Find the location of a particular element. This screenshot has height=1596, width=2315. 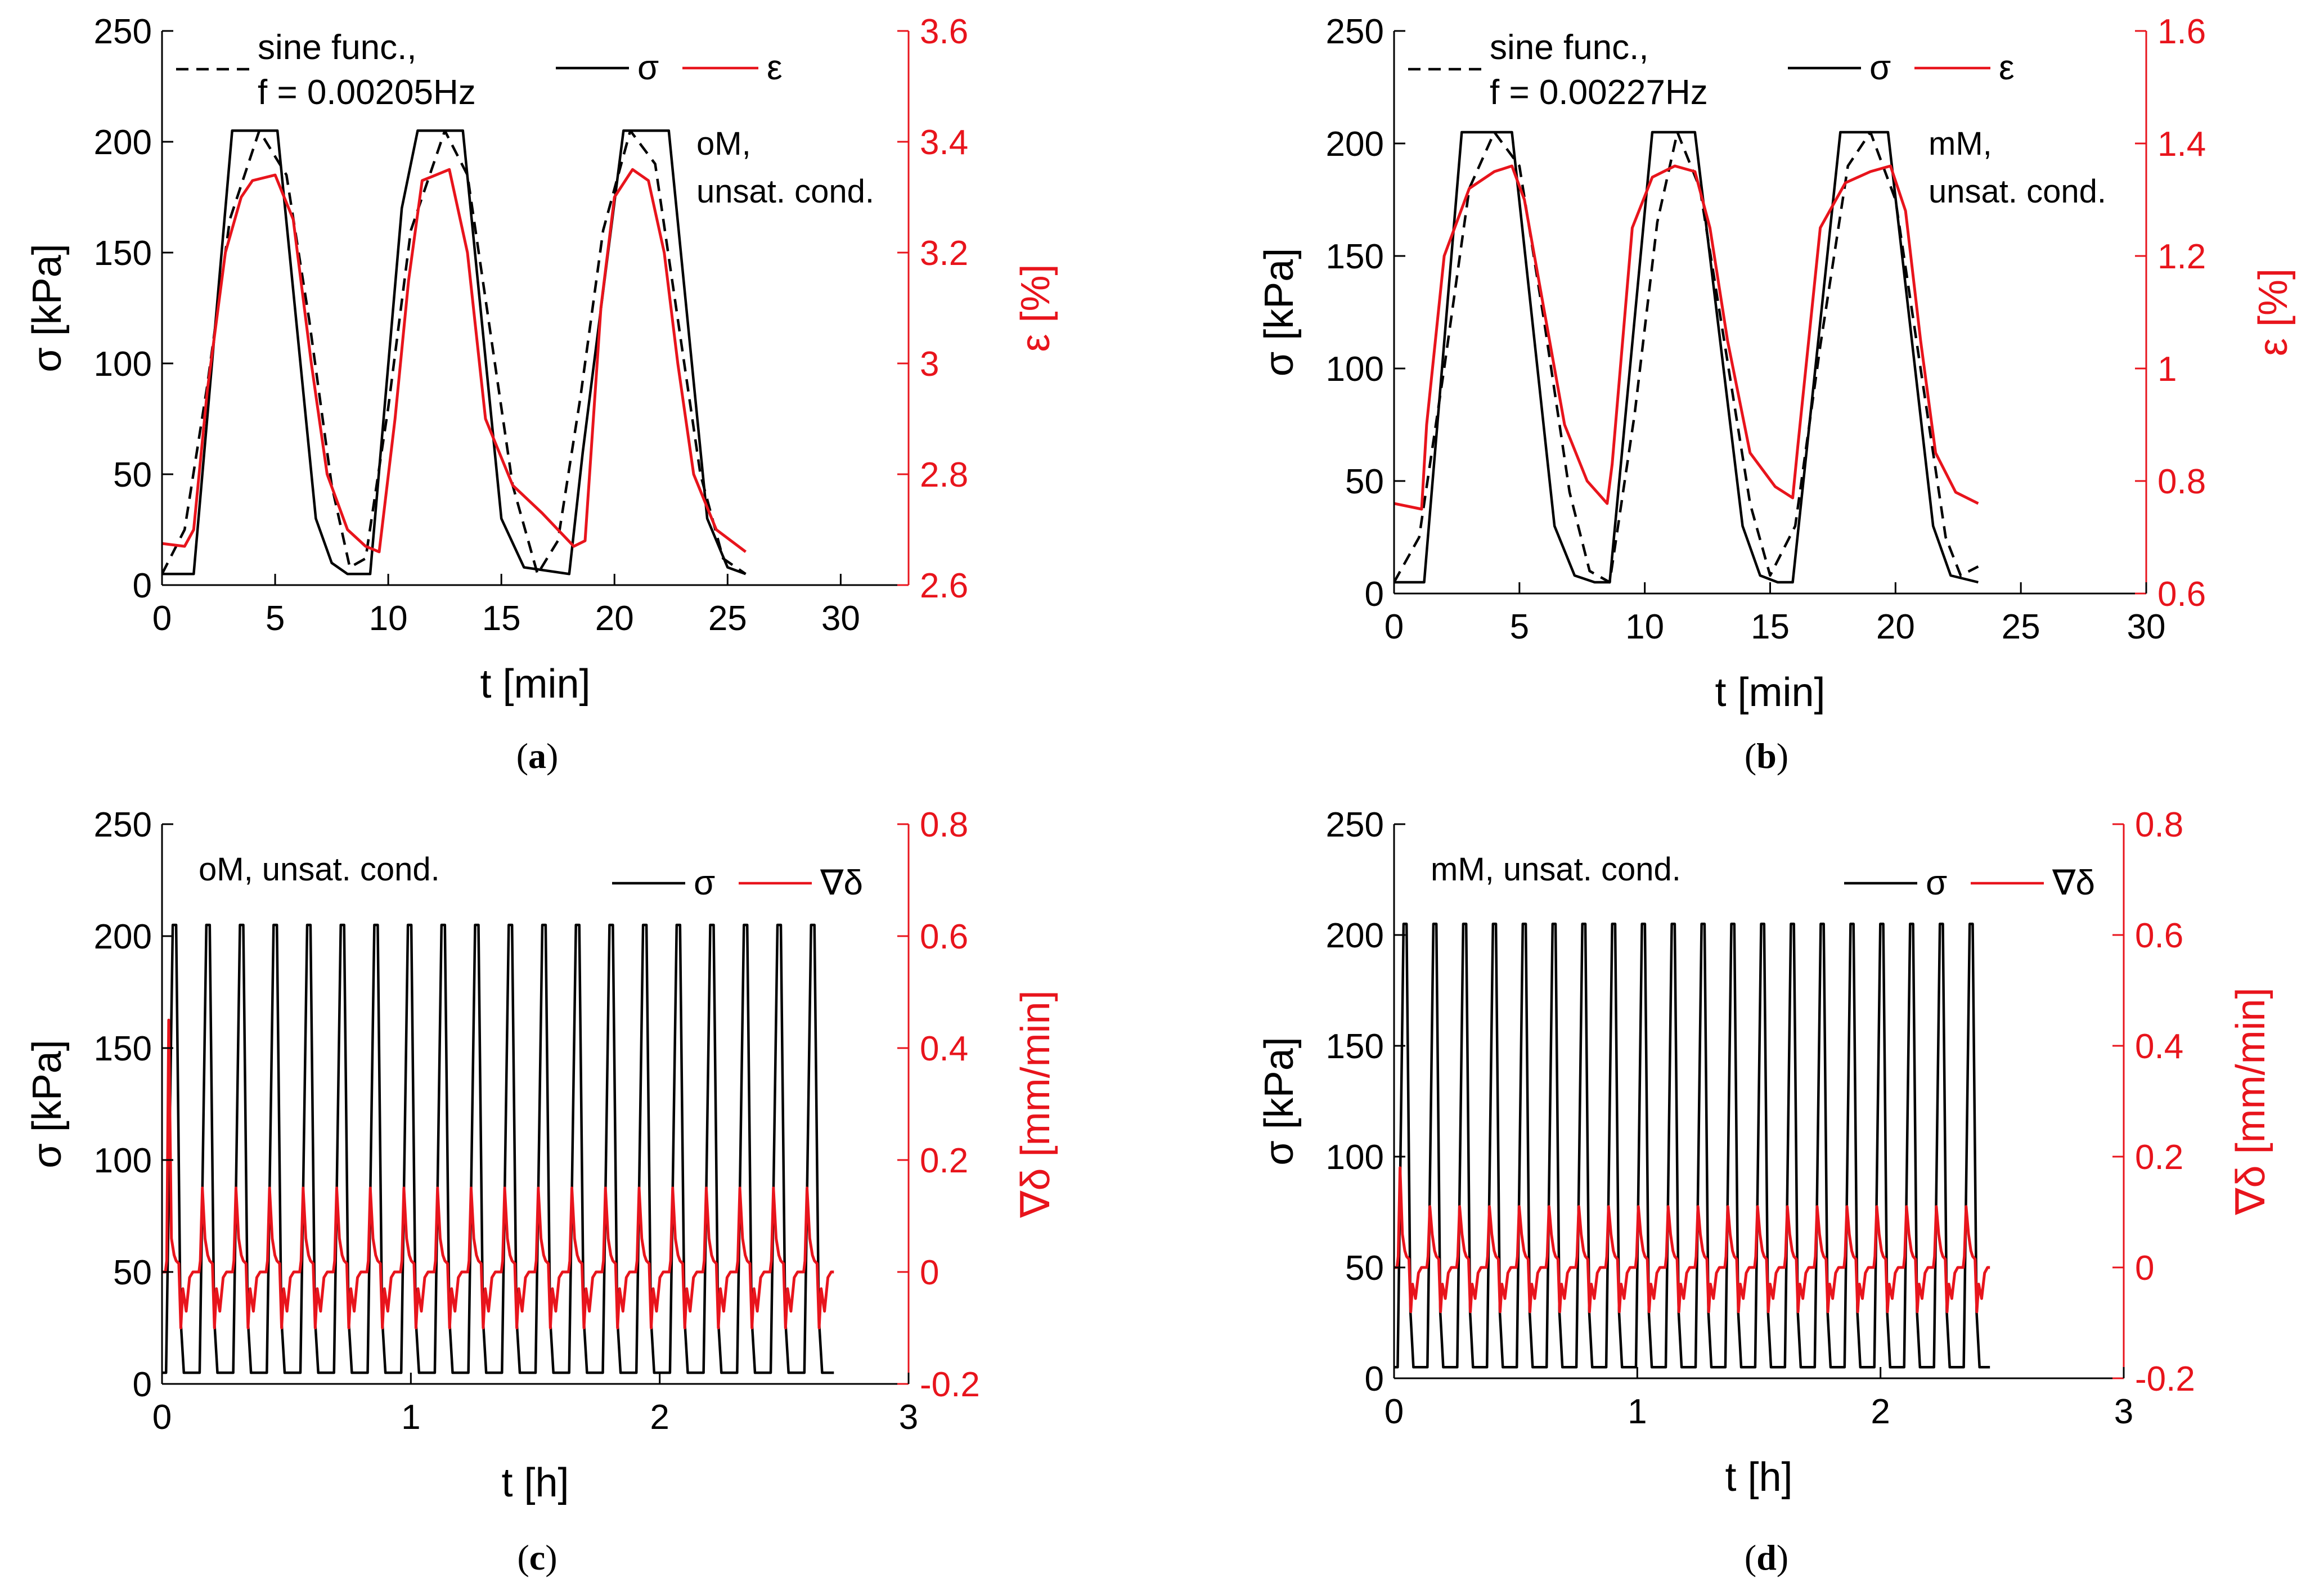

right-tick-label: 3 is located at coordinates (930, 364).